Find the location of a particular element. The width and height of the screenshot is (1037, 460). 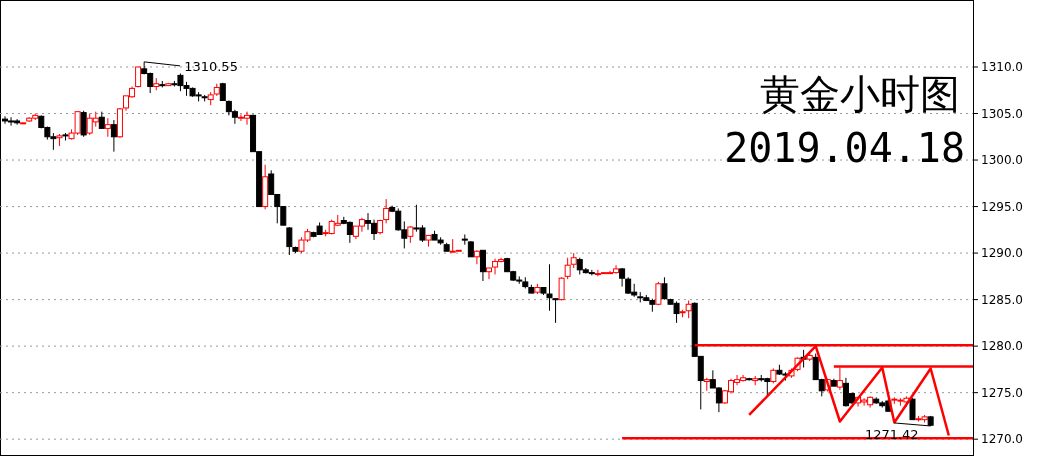

y-tick-label: 1270.0 is located at coordinates (1002, 439).